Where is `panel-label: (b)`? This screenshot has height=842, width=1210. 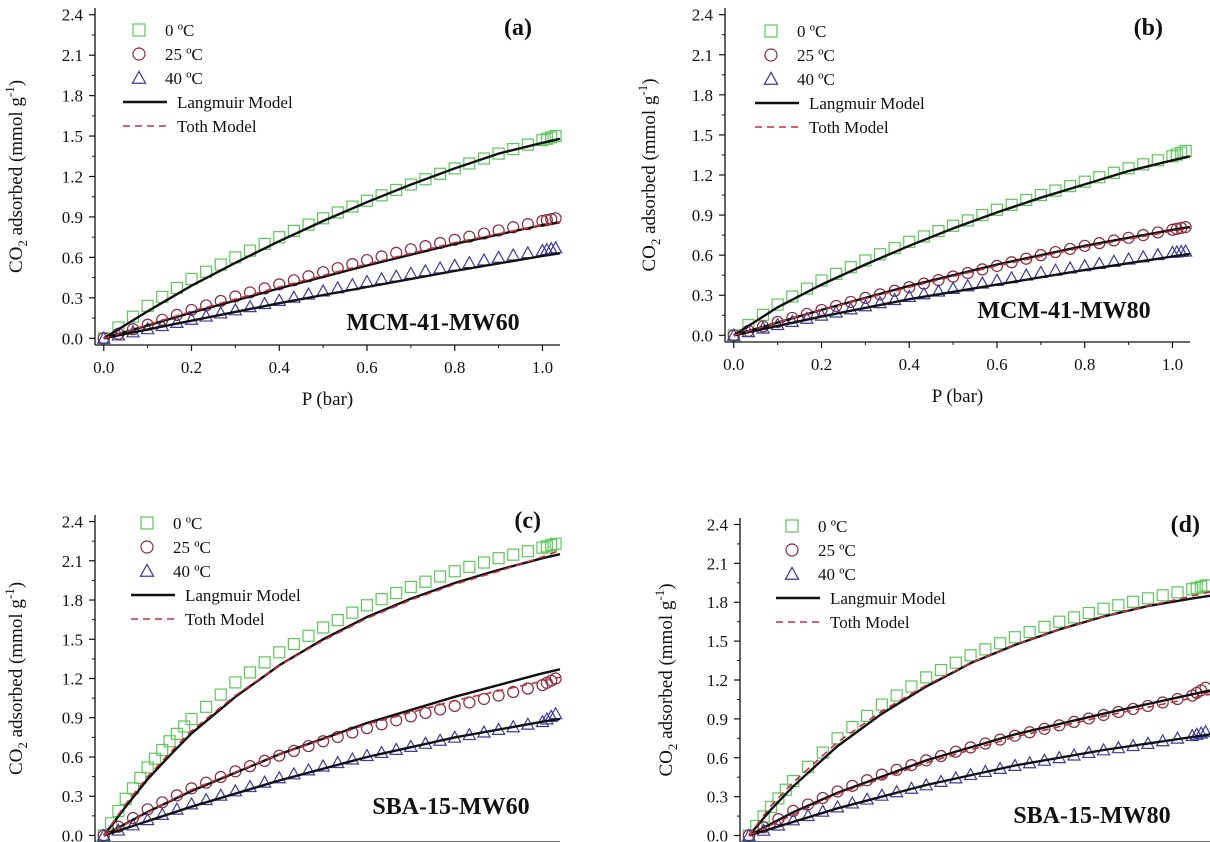
panel-label: (b) is located at coordinates (1148, 28).